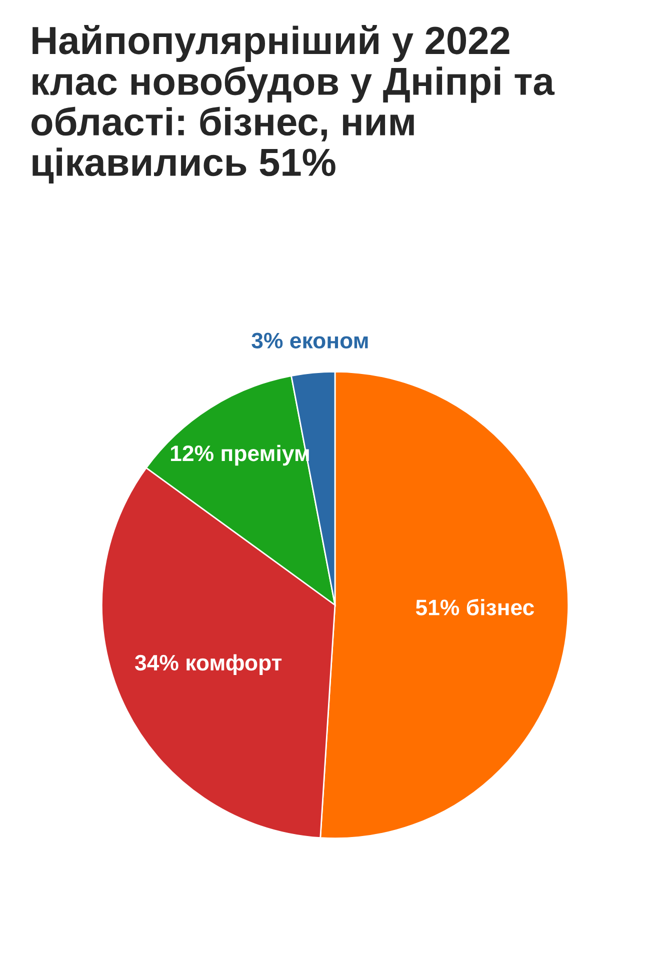 The height and width of the screenshot is (966, 664). I want to click on slice-label: 51% бізнес, so click(475, 607).